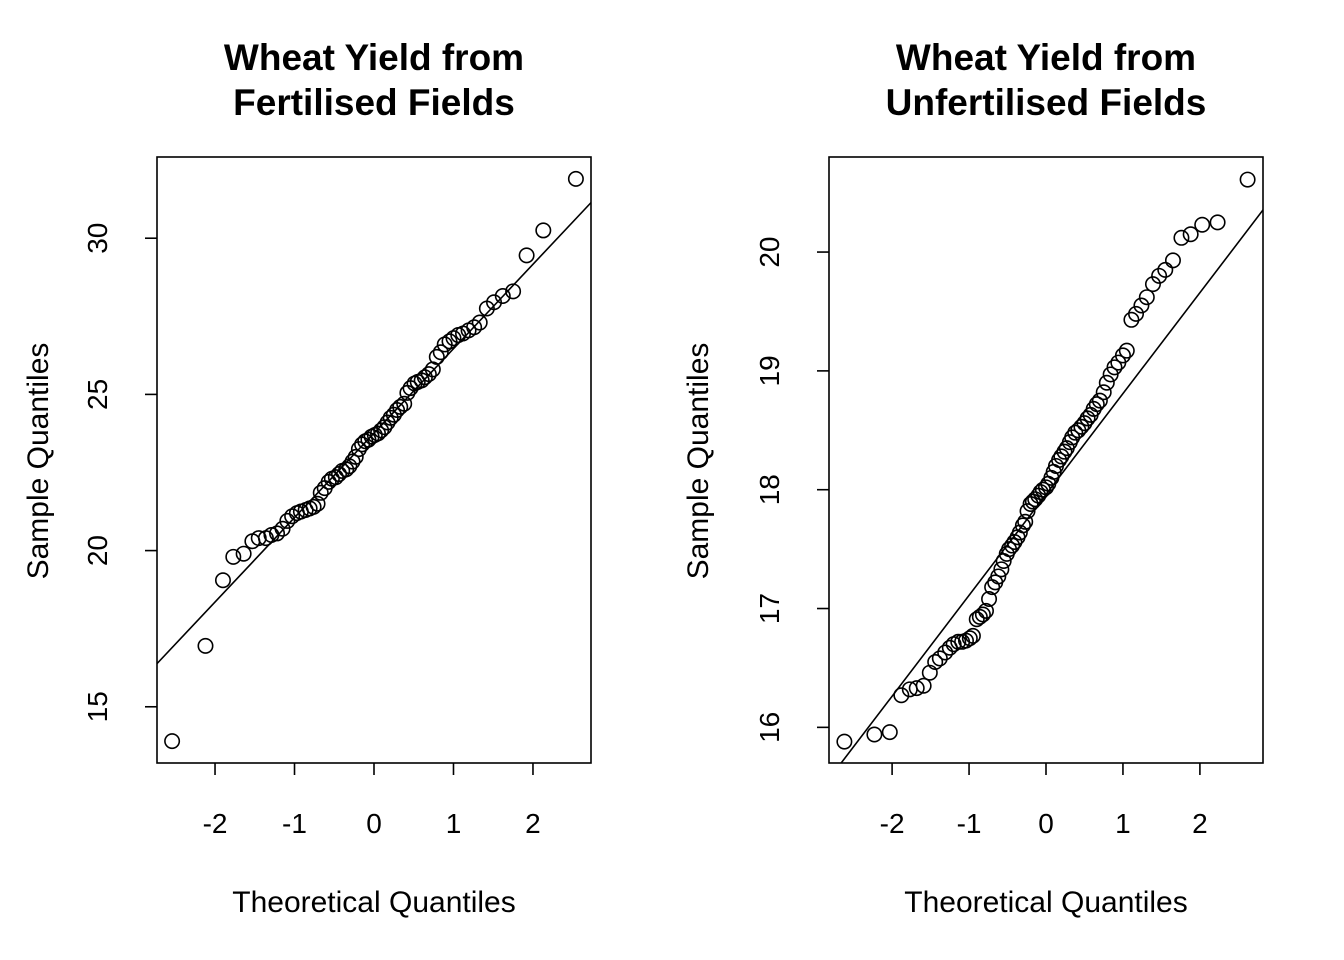 The height and width of the screenshot is (960, 1344). Describe the element at coordinates (769, 608) in the screenshot. I see `y-tick-label: 17` at that location.